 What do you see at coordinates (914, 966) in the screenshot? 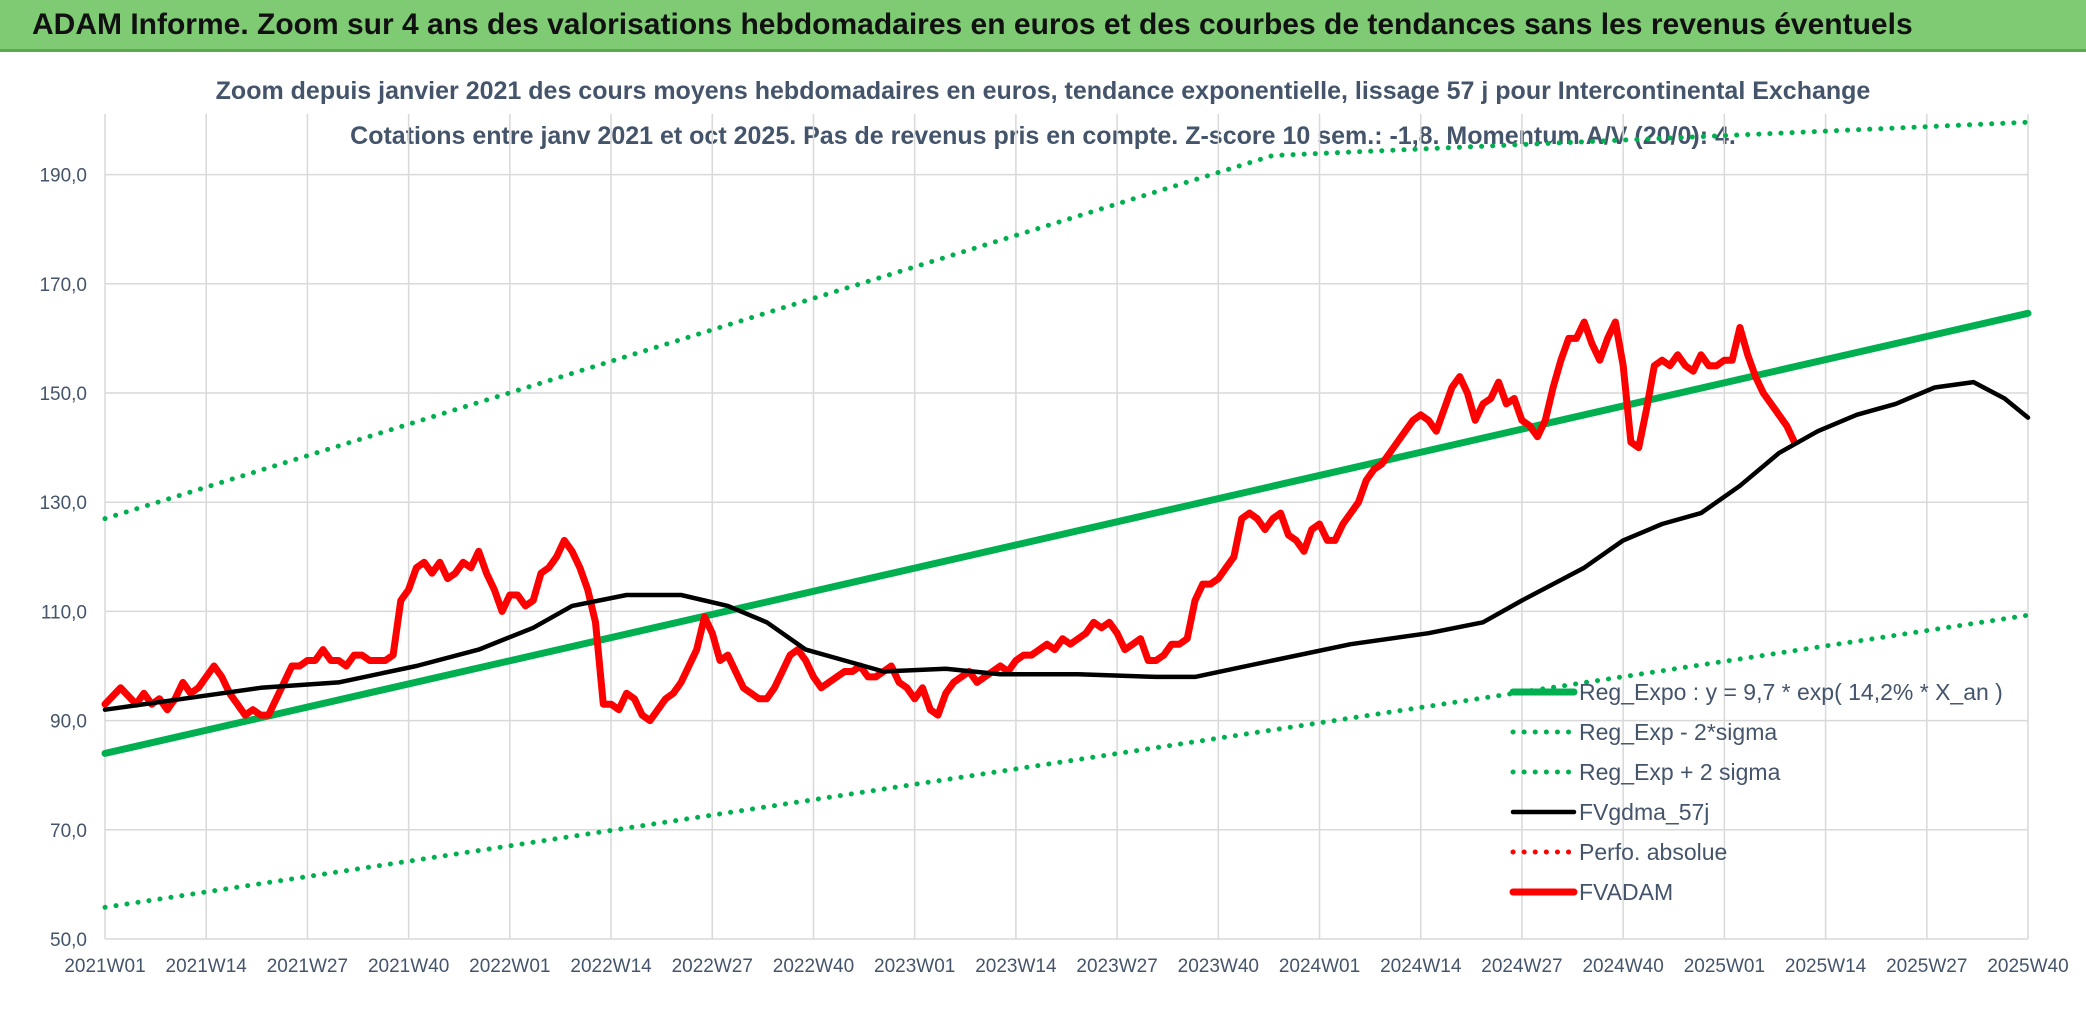
I see `x-tick-label: 2023W01` at bounding box center [914, 966].